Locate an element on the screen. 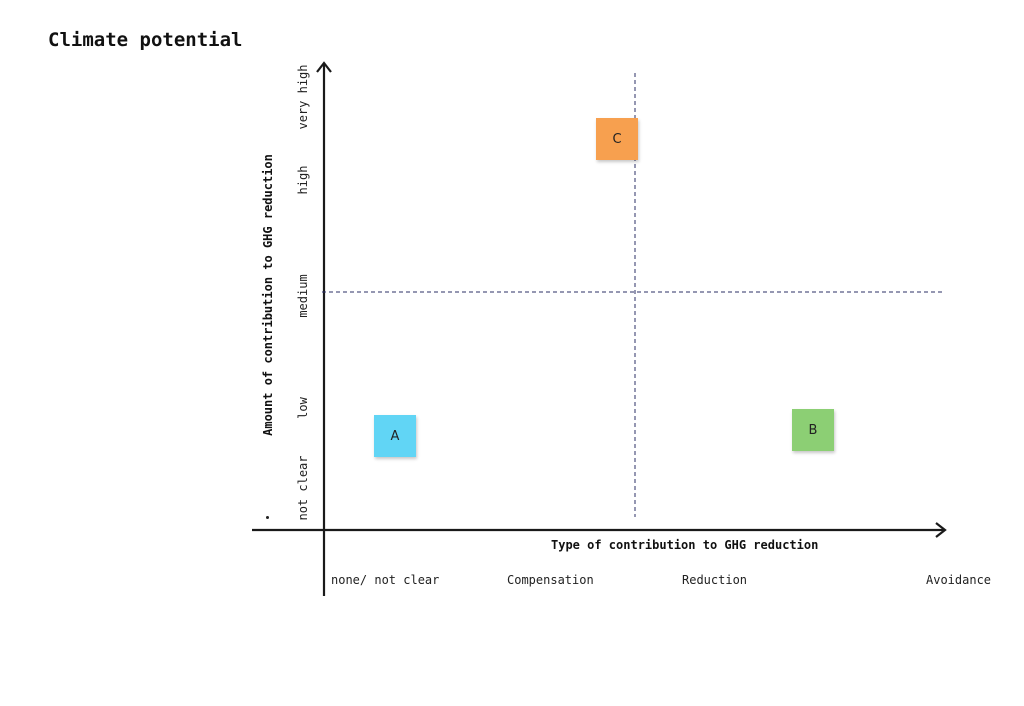  stray-dot is located at coordinates (267, 517).